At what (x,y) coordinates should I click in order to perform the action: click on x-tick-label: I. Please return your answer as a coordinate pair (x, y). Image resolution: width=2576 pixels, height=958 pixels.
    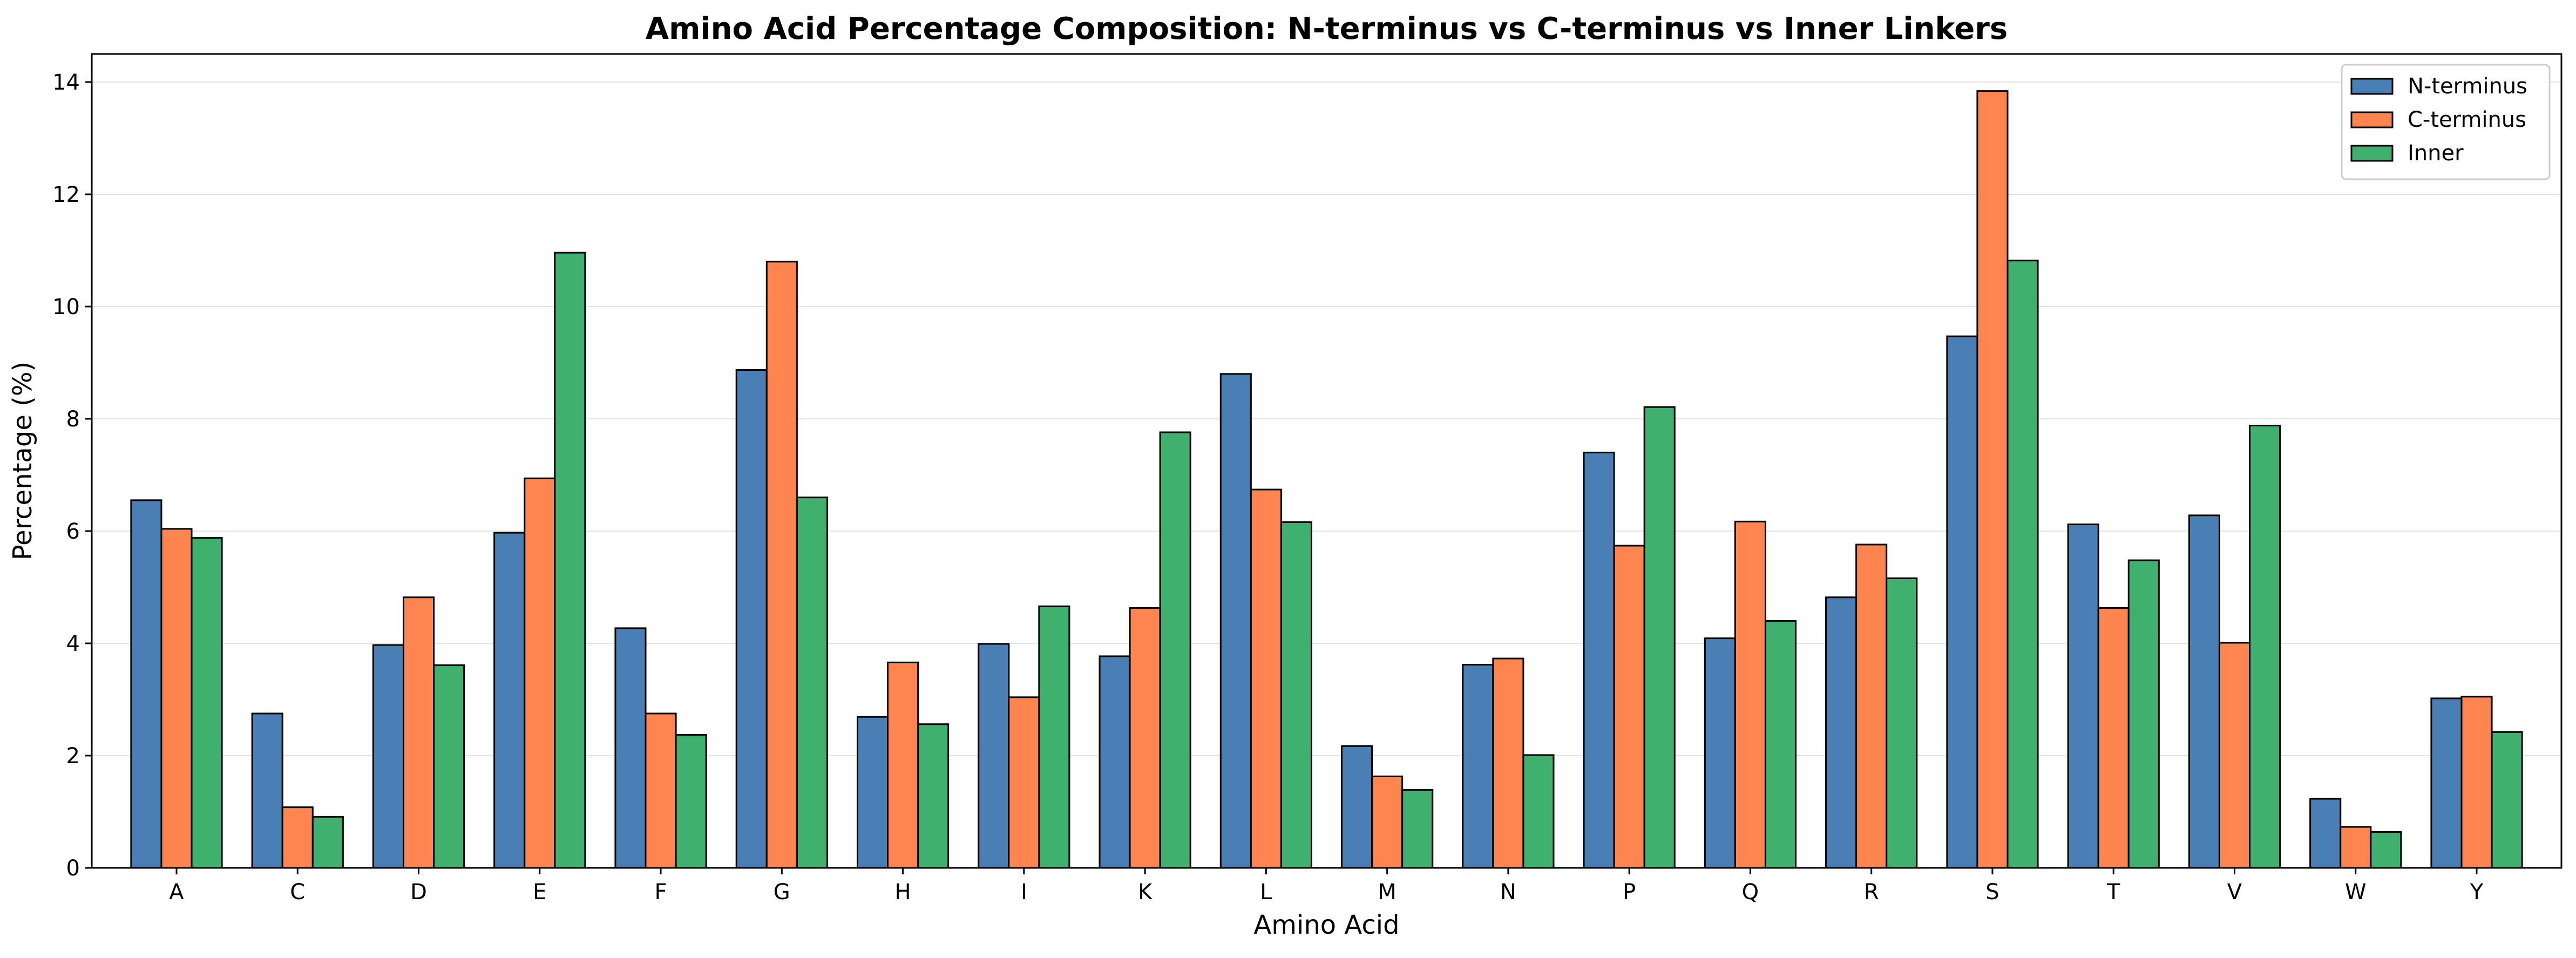
    Looking at the image, I should click on (1024, 892).